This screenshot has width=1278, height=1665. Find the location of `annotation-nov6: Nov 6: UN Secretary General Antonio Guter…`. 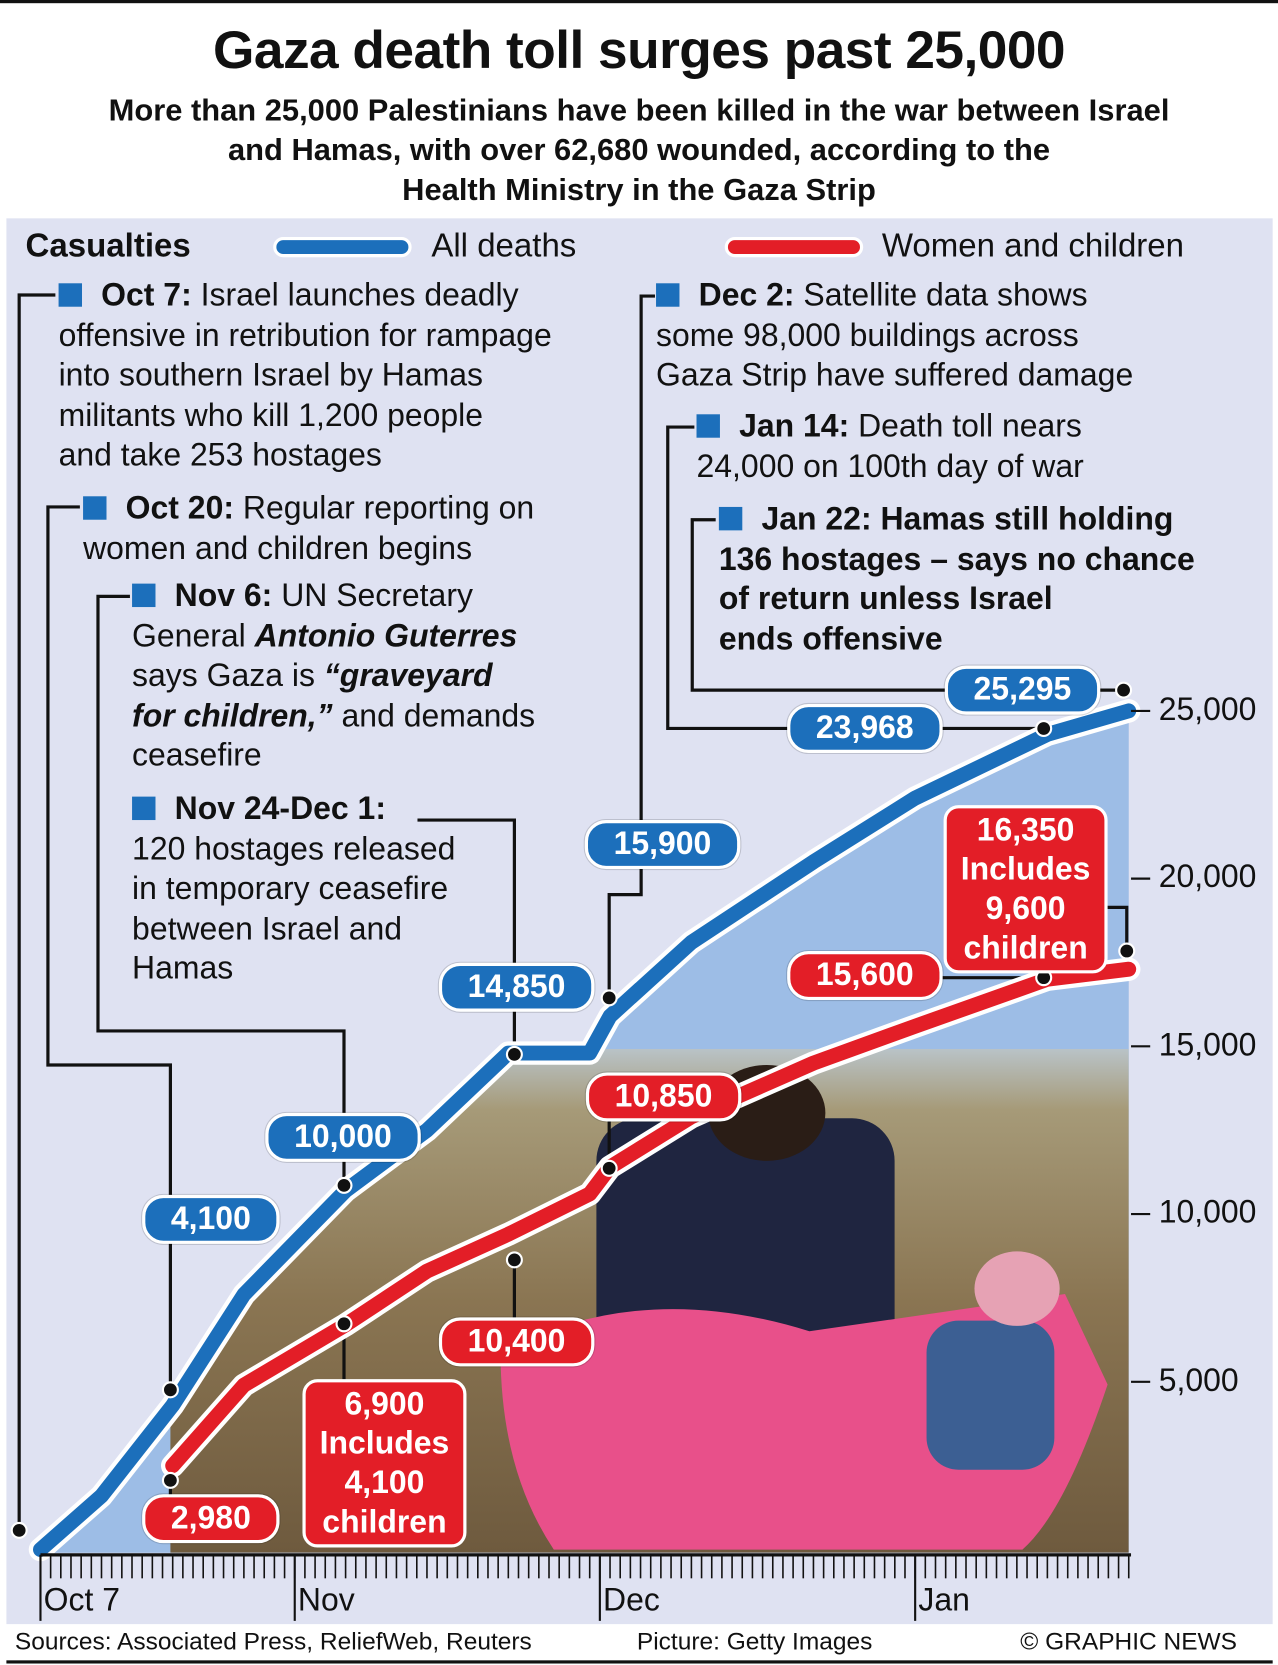

annotation-nov6: Nov 6: UN Secretary General Antonio Guter… is located at coordinates (333, 676).